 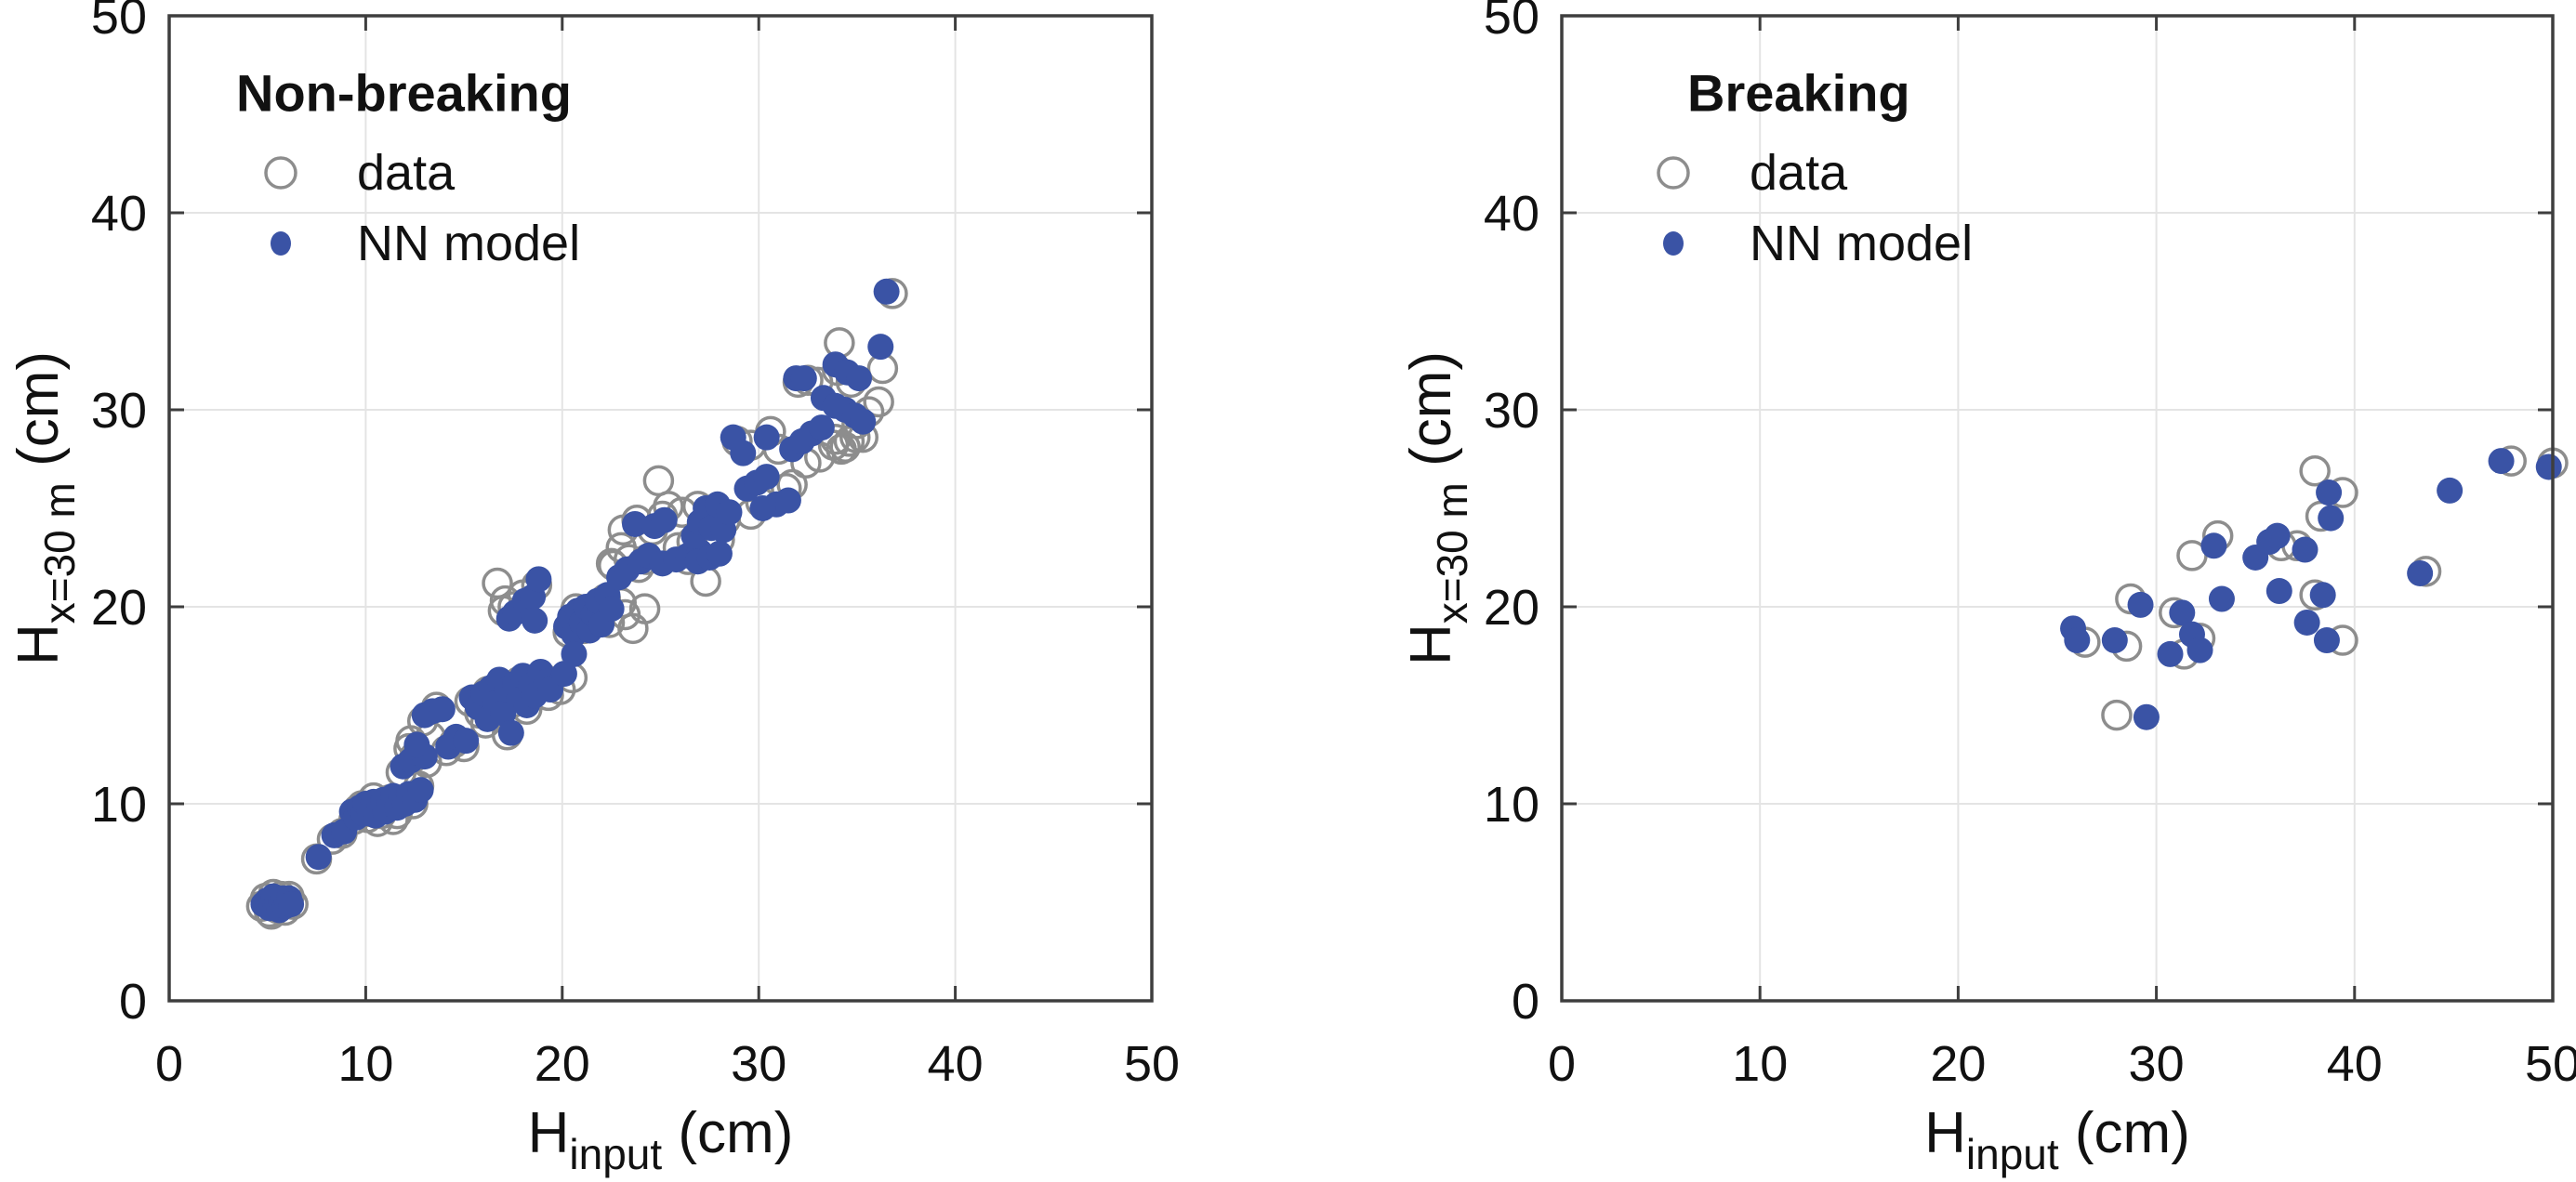 What do you see at coordinates (1798, 93) in the screenshot?
I see `legend-title: Breaking` at bounding box center [1798, 93].